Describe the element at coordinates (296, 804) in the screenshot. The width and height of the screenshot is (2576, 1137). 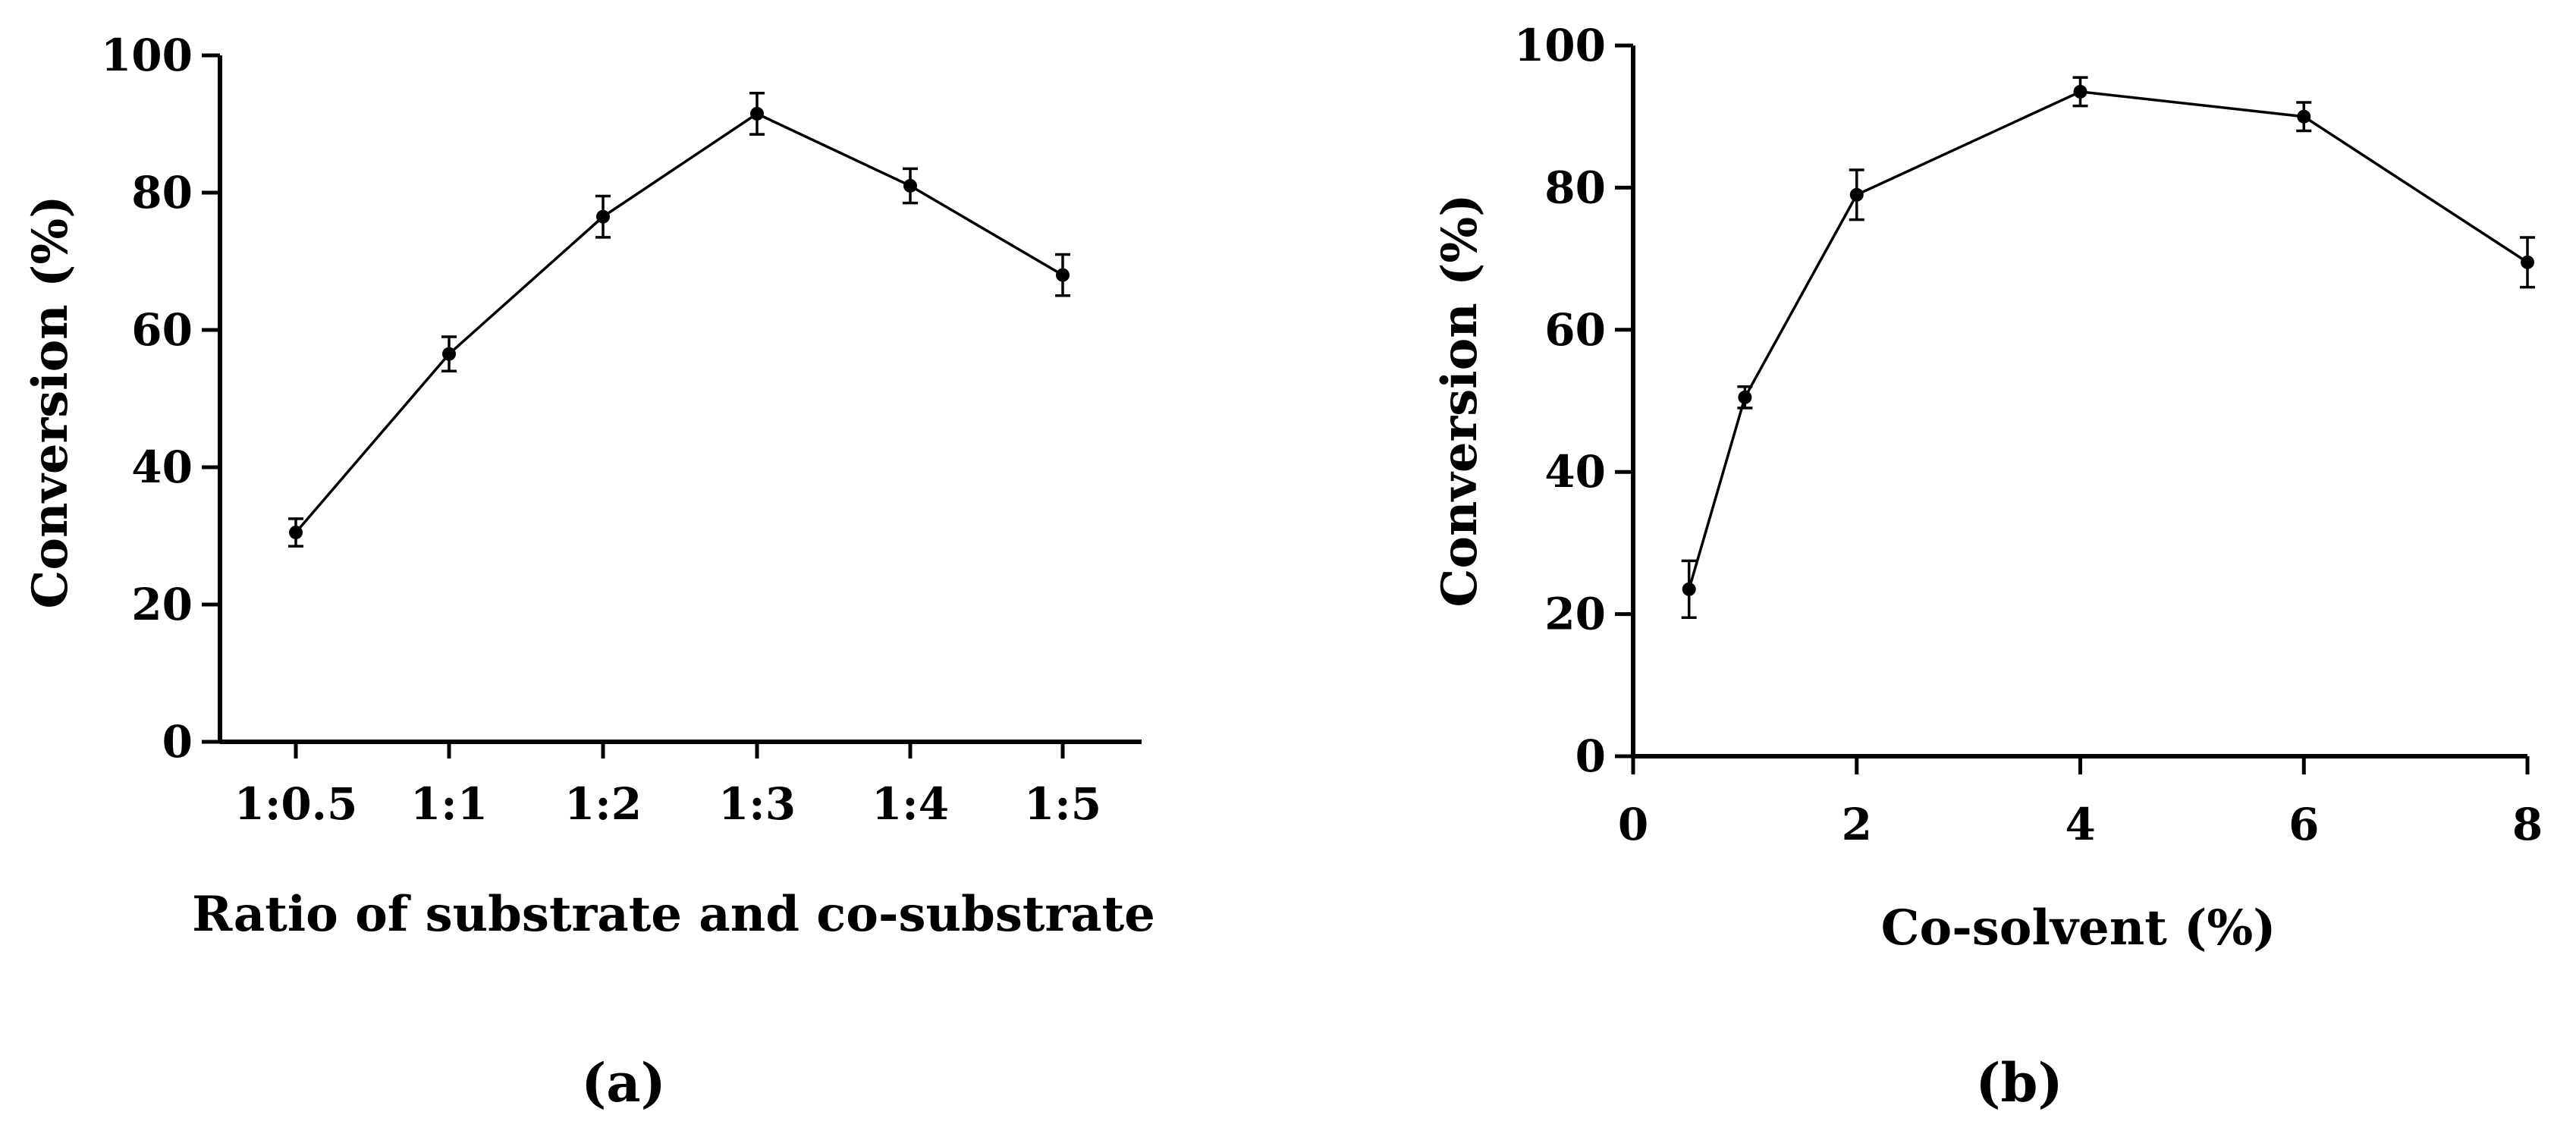
I see `x-tick-label: 1:0.5` at that location.